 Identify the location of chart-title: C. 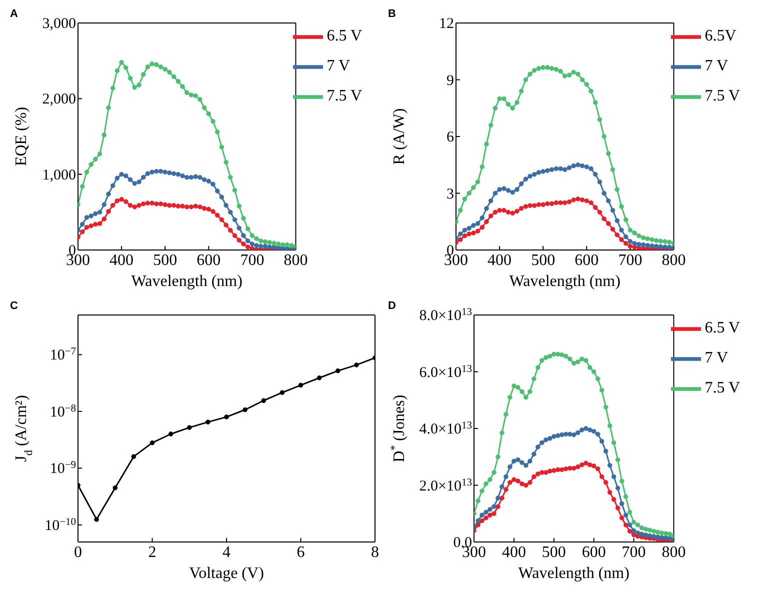
(14, 306).